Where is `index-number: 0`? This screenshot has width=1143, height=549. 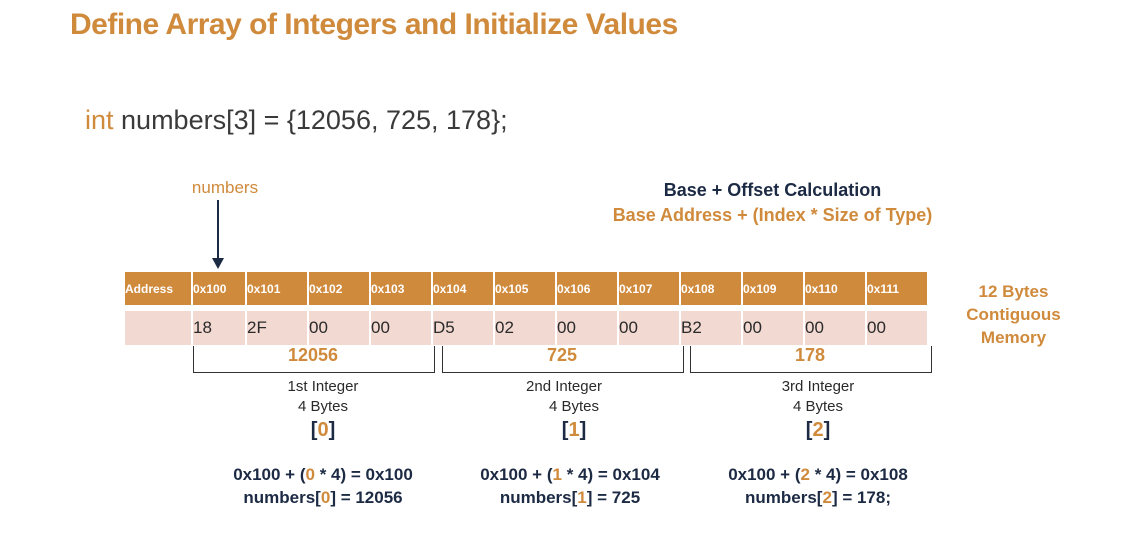
index-number: 0 is located at coordinates (323, 430).